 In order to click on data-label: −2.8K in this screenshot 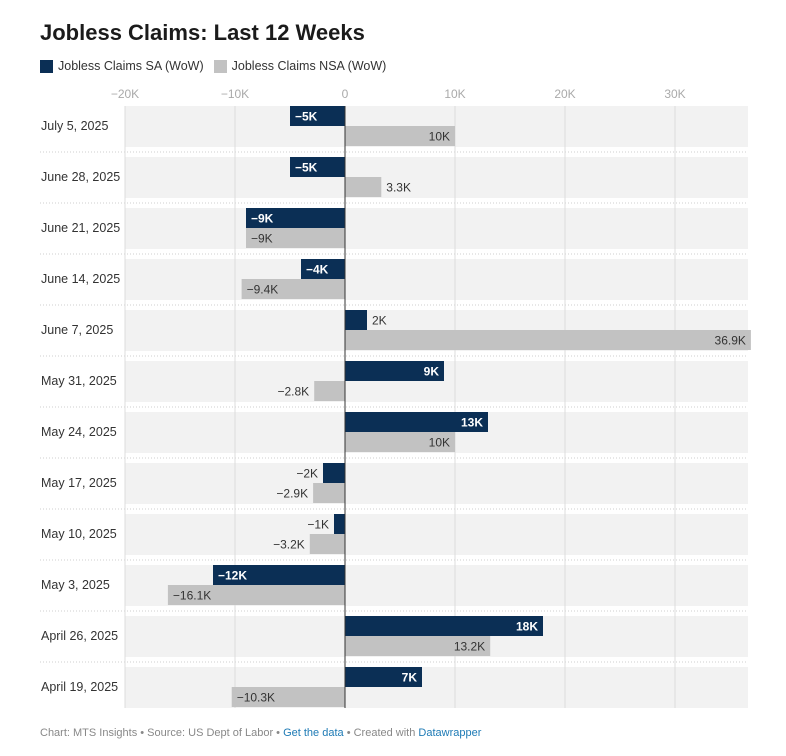, I will do `click(293, 392)`.